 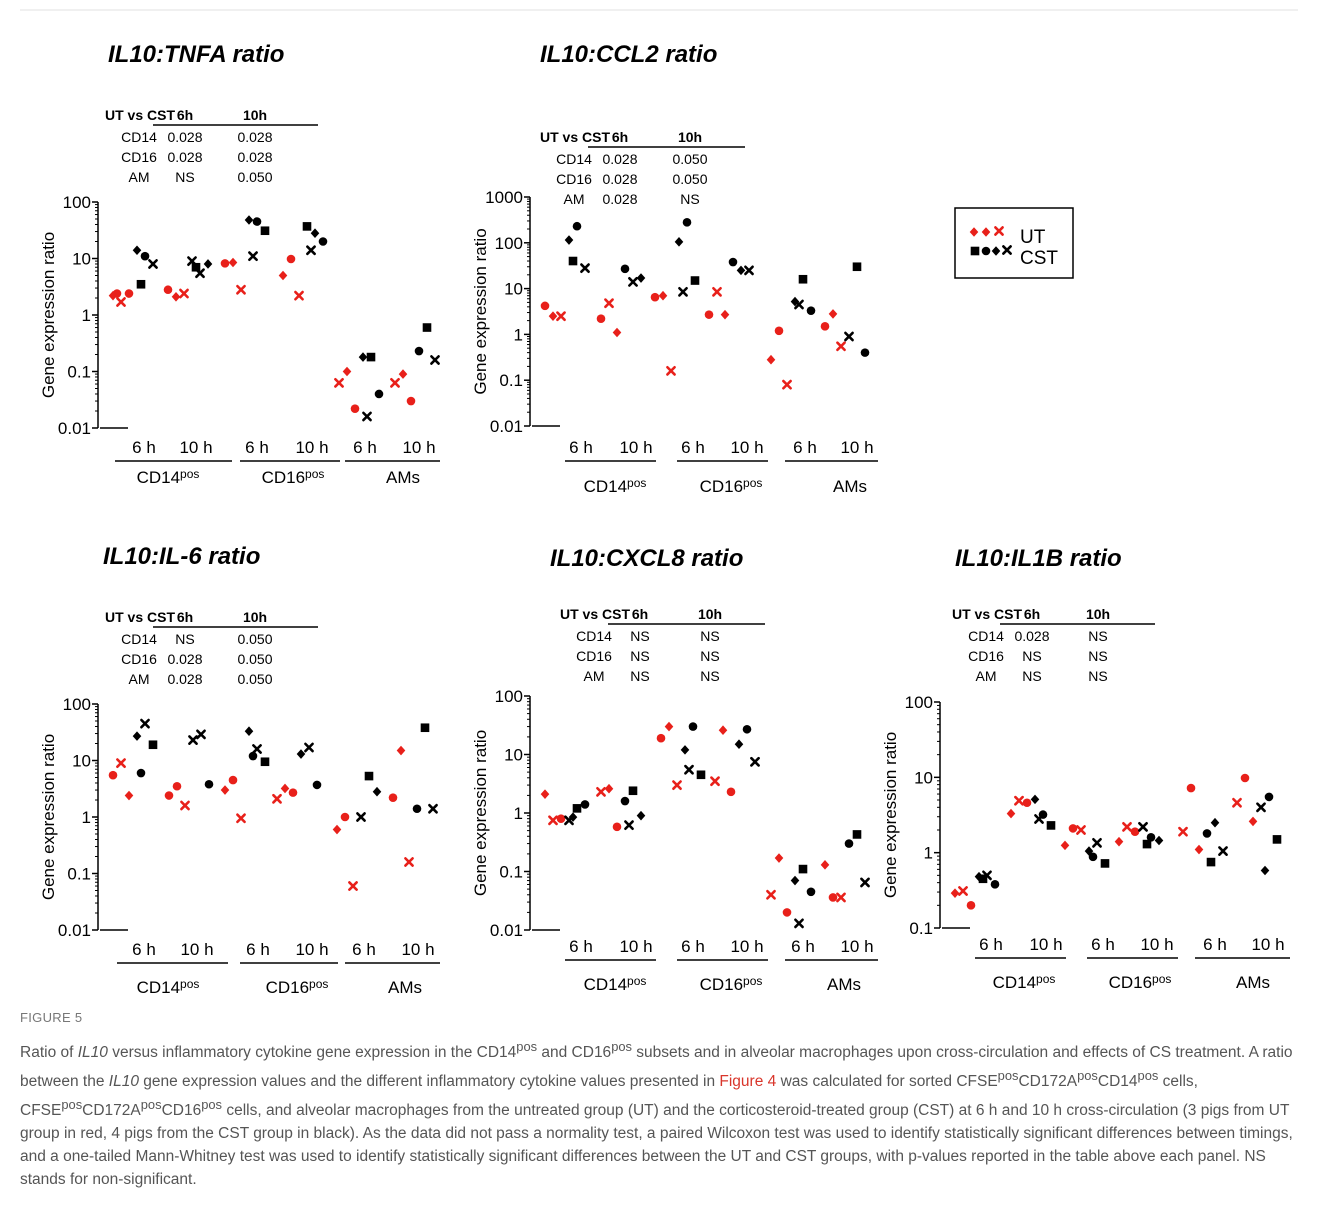 What do you see at coordinates (506, 930) in the screenshot?
I see `y-tick-label: 0.01` at bounding box center [506, 930].